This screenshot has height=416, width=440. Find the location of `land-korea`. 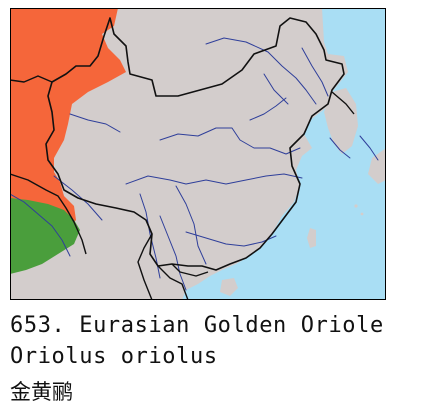

land-korea is located at coordinates (341, 121).